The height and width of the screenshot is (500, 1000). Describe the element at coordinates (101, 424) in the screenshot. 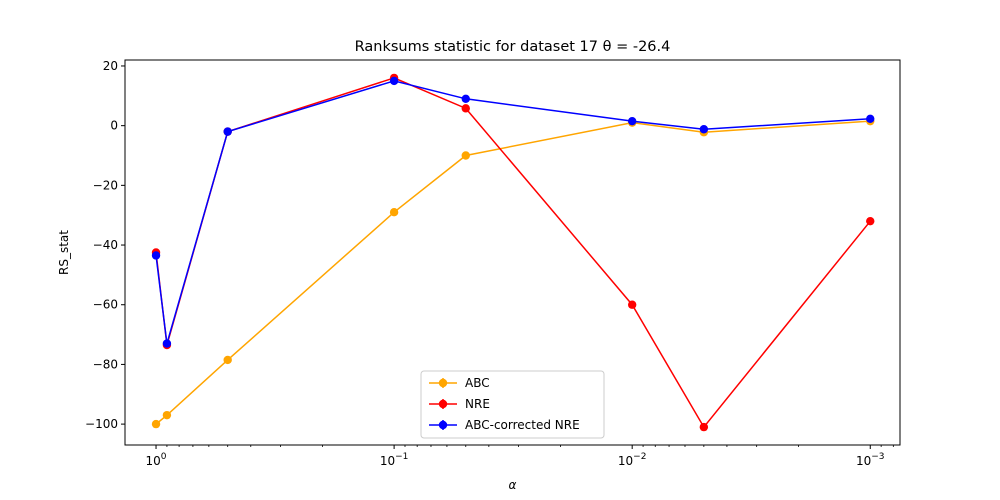

I see `y-tick-label: −100` at that location.